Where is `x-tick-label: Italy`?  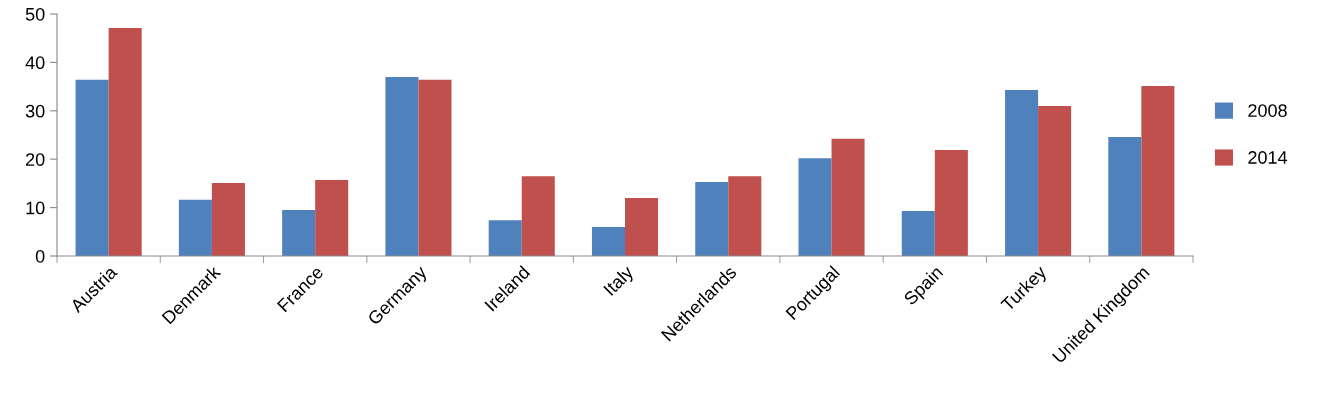
x-tick-label: Italy is located at coordinates (619, 281).